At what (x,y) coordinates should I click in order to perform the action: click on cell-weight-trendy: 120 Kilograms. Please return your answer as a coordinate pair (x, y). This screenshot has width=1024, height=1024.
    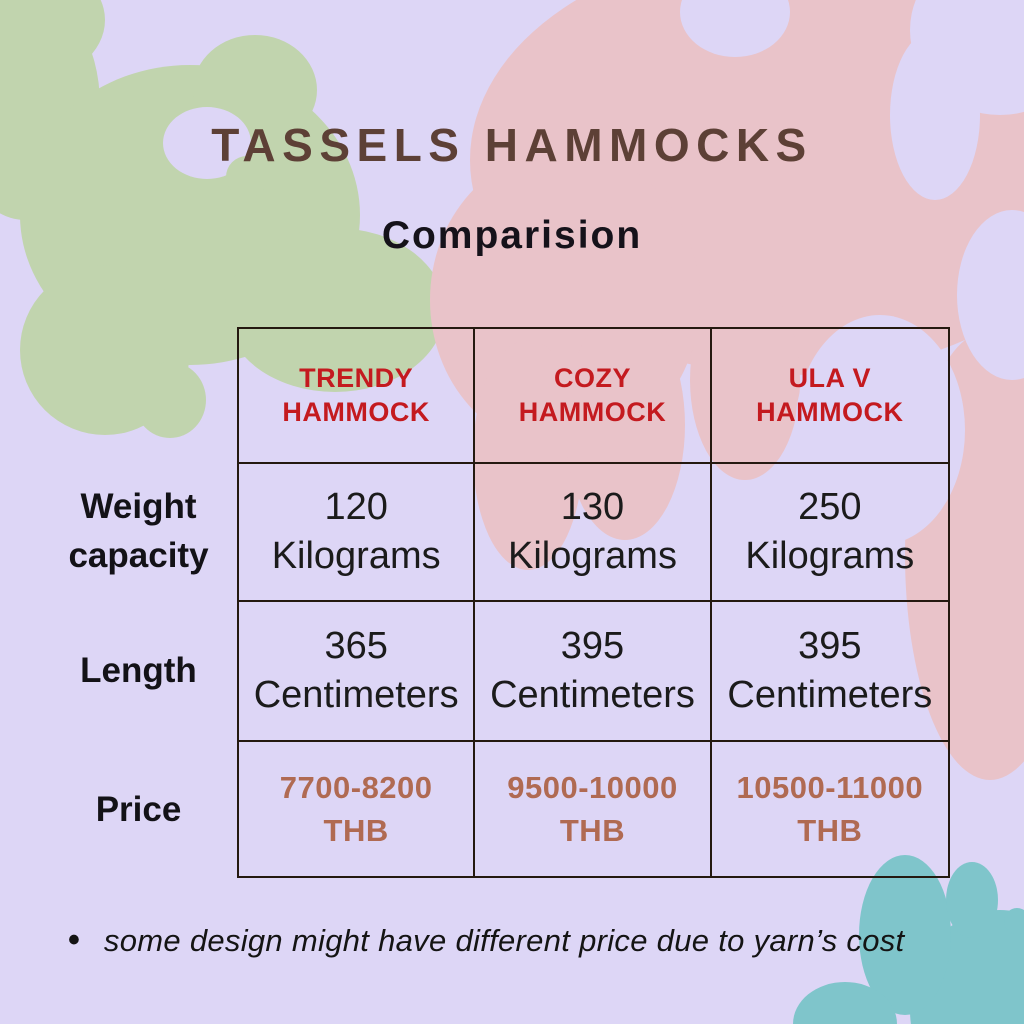
    Looking at the image, I should click on (357, 533).